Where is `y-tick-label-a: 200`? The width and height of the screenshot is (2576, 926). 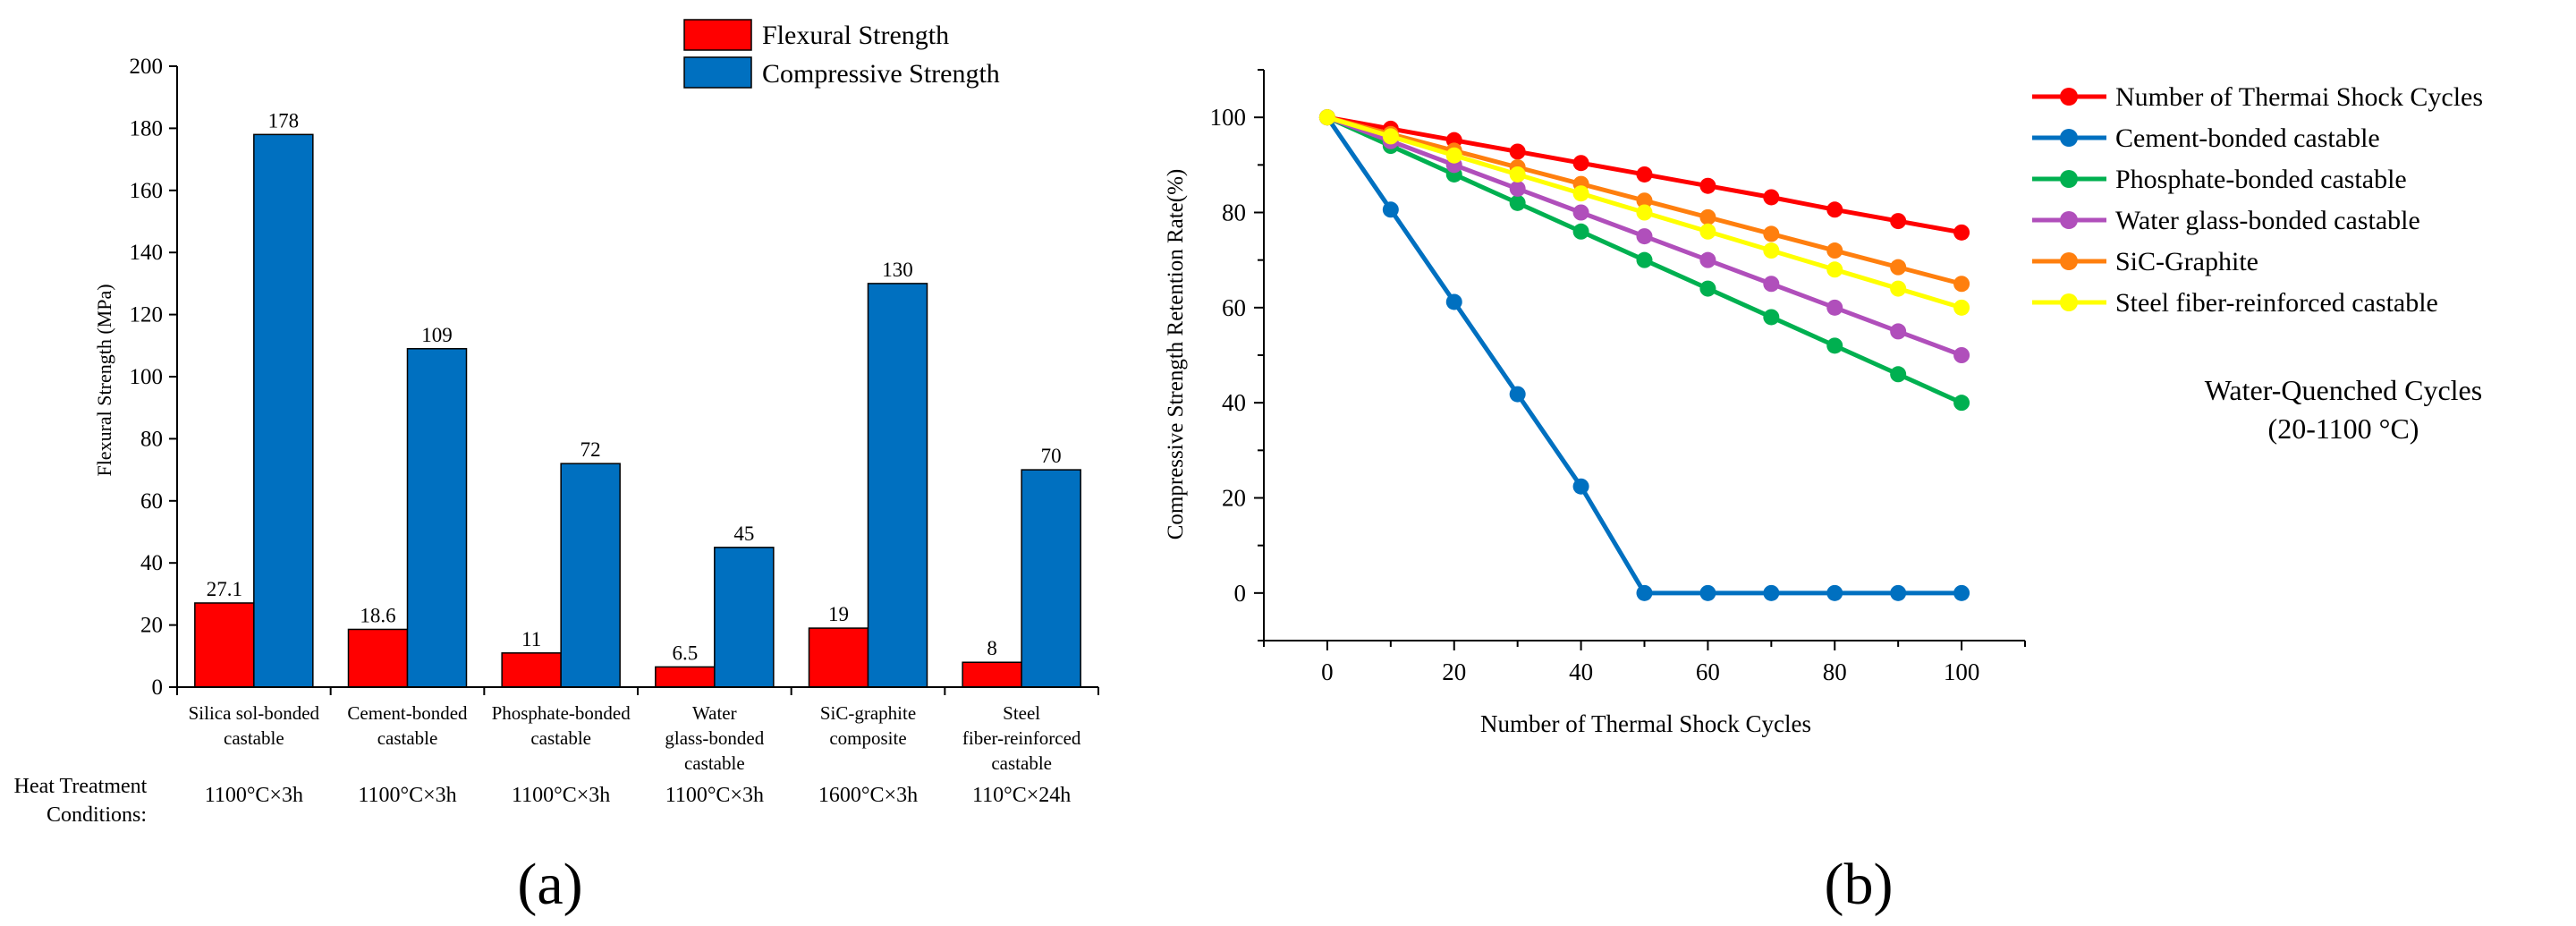
y-tick-label-a: 200 is located at coordinates (147, 67).